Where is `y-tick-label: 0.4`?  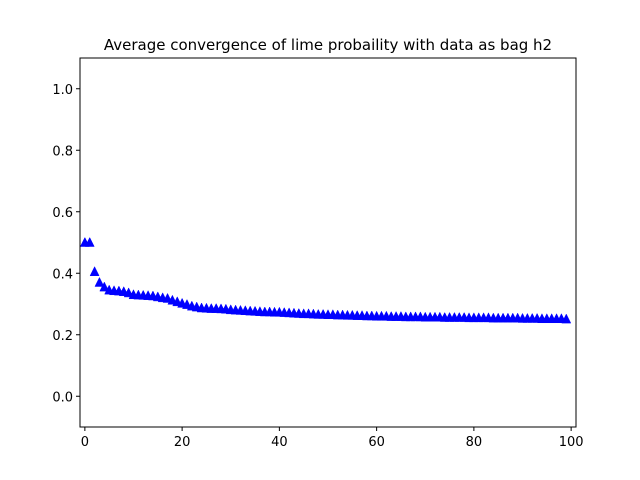 y-tick-label: 0.4 is located at coordinates (62, 274).